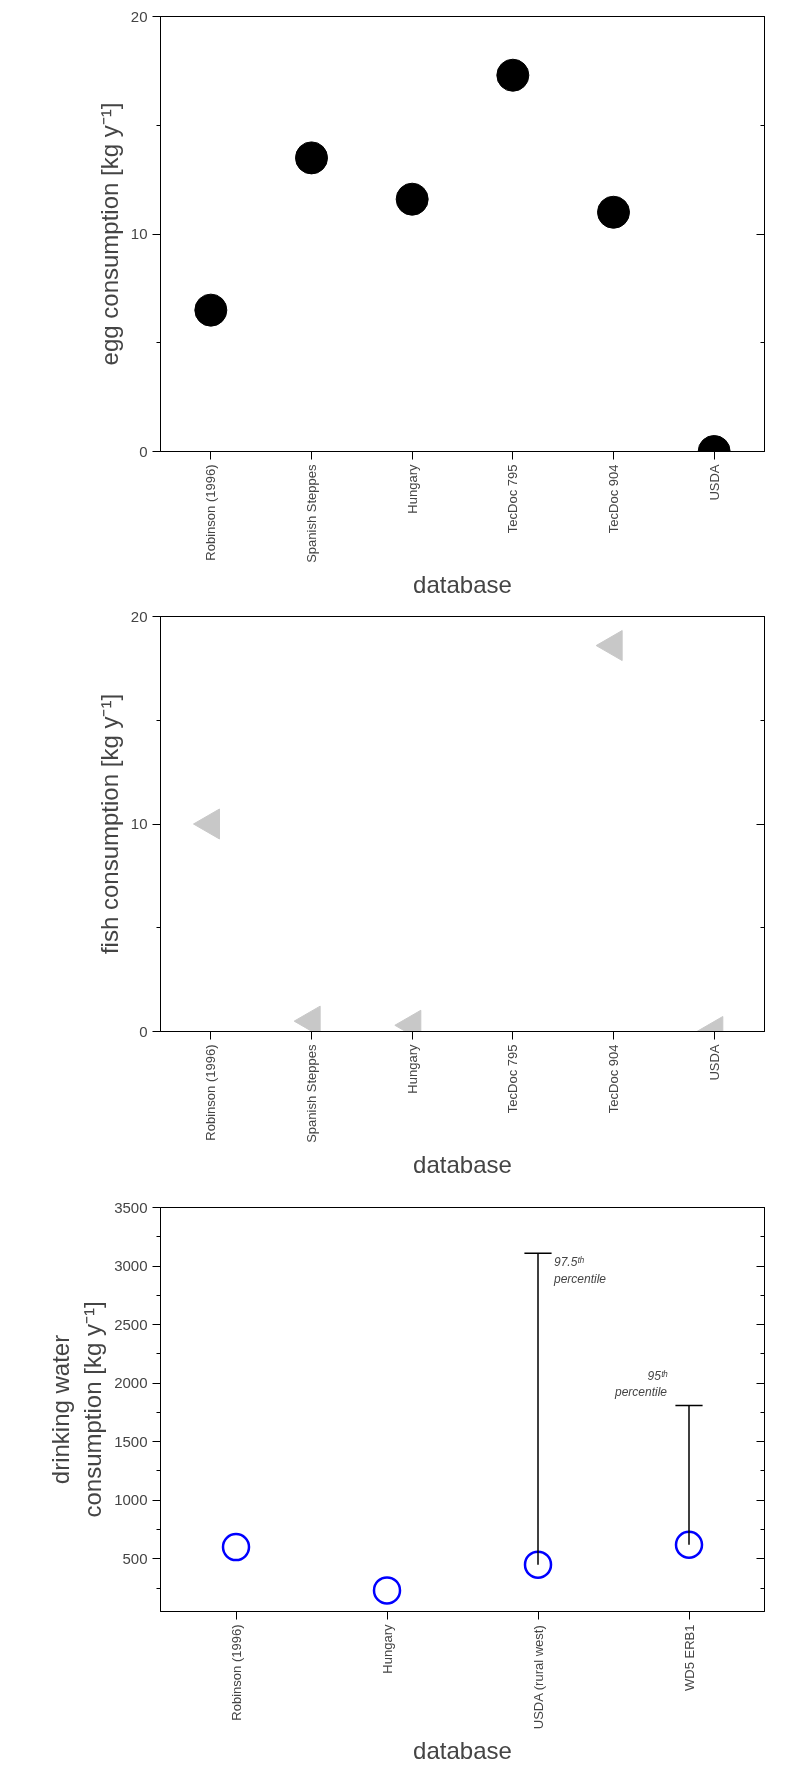  Describe the element at coordinates (538, 1677) in the screenshot. I see `x-tick-label: USDA (rural west)` at that location.